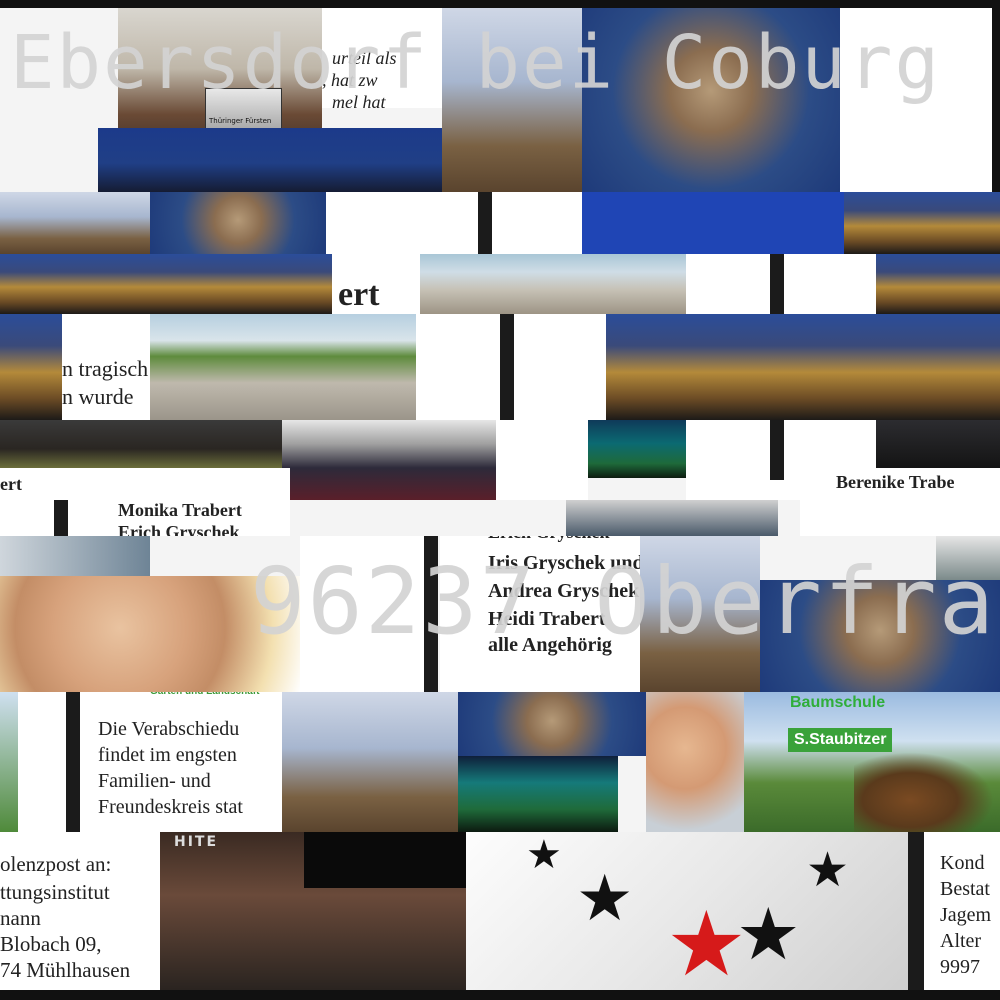  Describe the element at coordinates (196, 842) in the screenshot. I see `shirt-print: HITE` at that location.